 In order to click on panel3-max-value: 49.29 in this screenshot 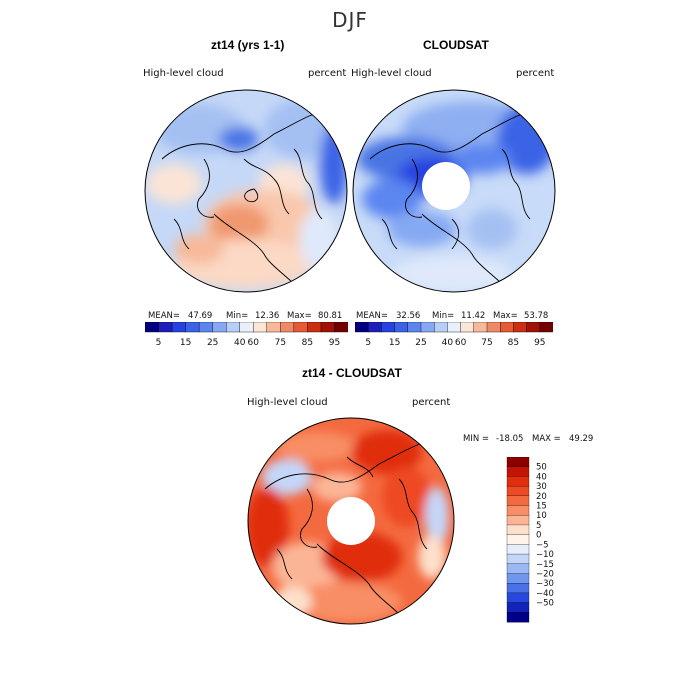, I will do `click(581, 439)`.